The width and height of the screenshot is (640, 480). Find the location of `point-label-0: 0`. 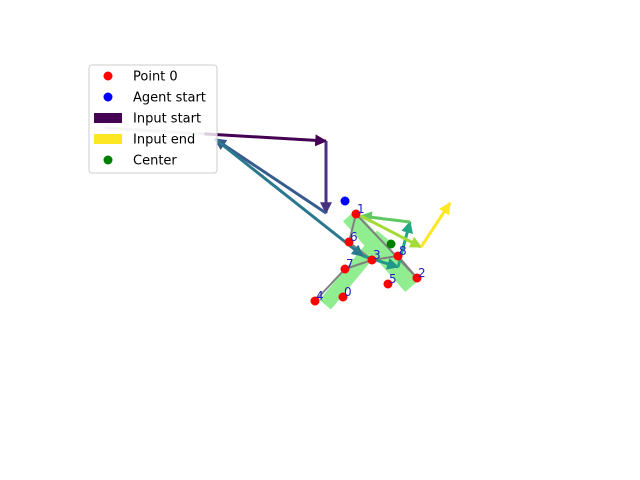

point-label-0: 0 is located at coordinates (348, 292).